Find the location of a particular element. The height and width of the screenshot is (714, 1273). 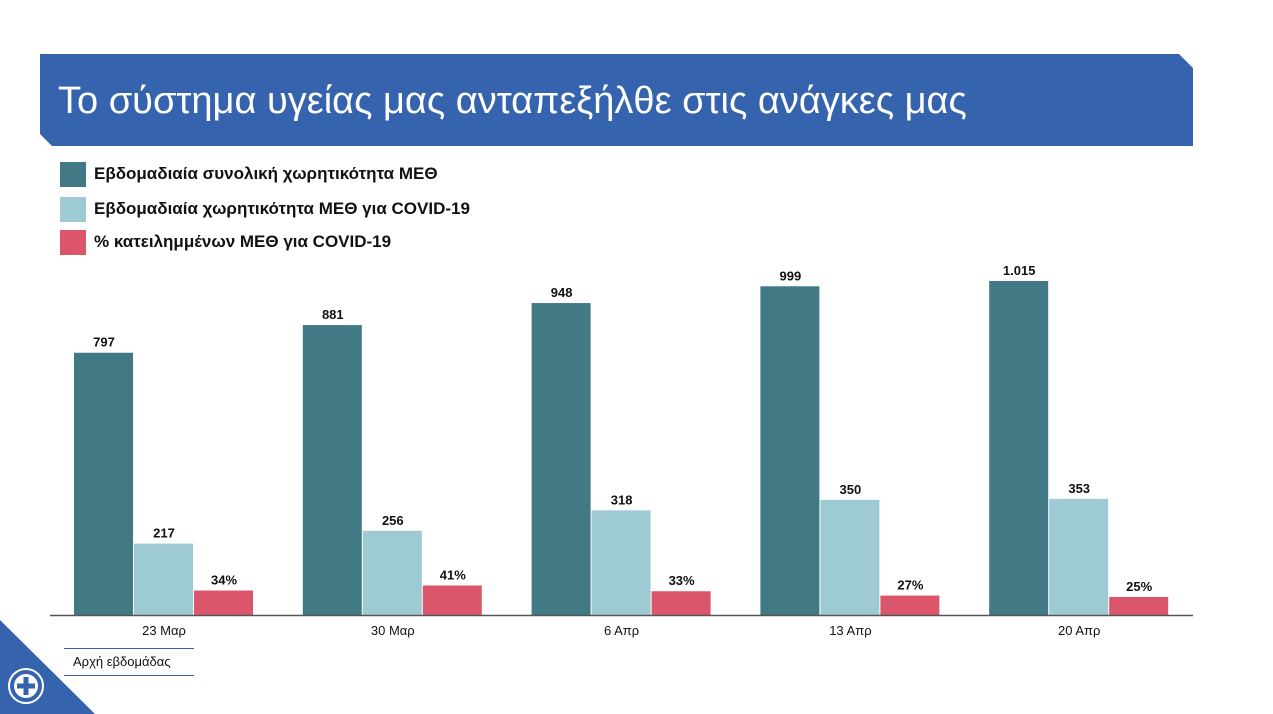

x-axis-caption: Αρχή εβδομάδας is located at coordinates (129, 662).